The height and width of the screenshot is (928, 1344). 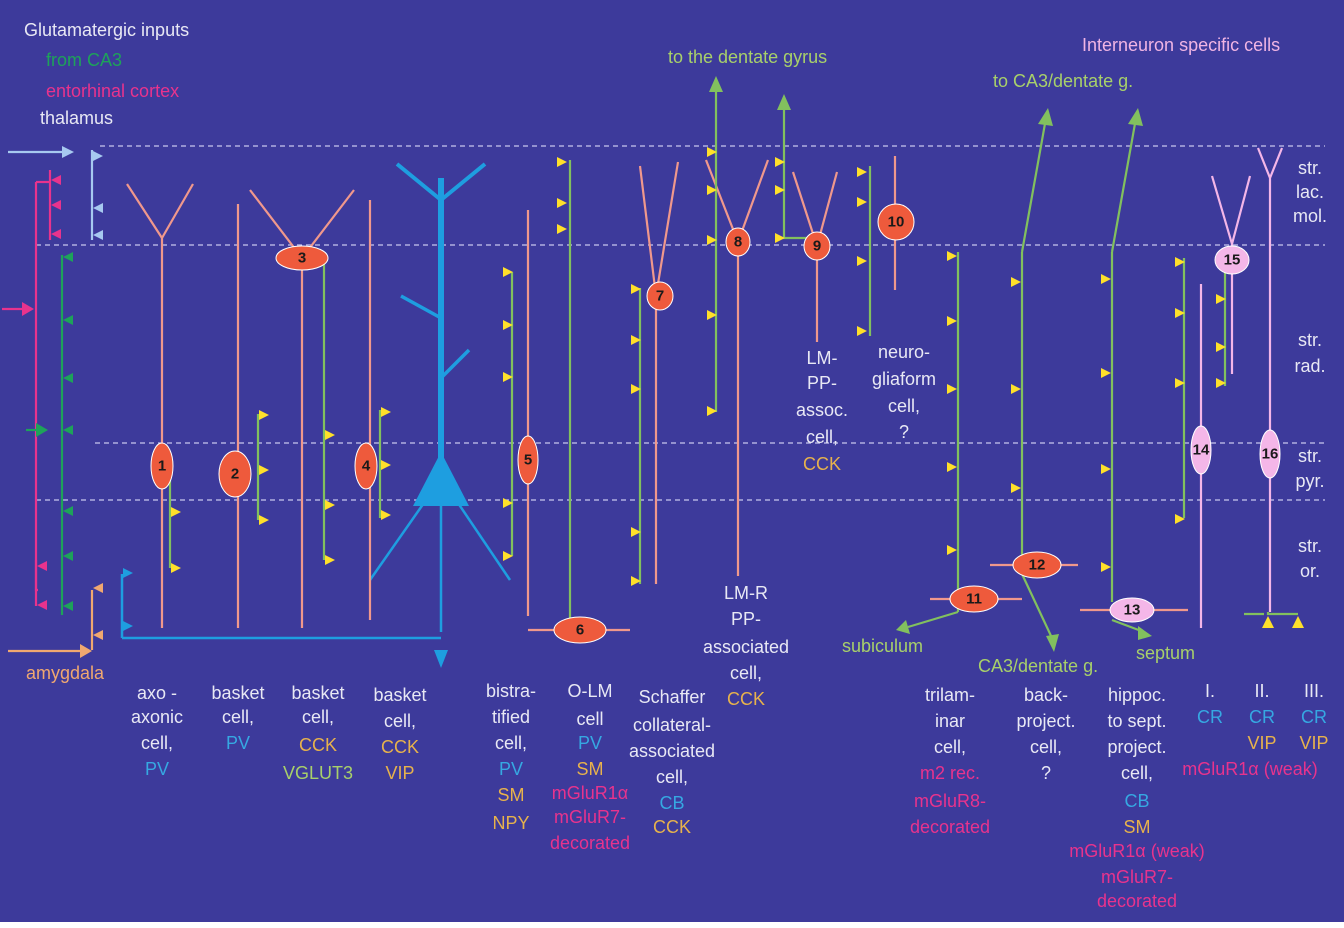 What do you see at coordinates (1137, 773) in the screenshot?
I see `desc-hipposept-4: cell,` at bounding box center [1137, 773].